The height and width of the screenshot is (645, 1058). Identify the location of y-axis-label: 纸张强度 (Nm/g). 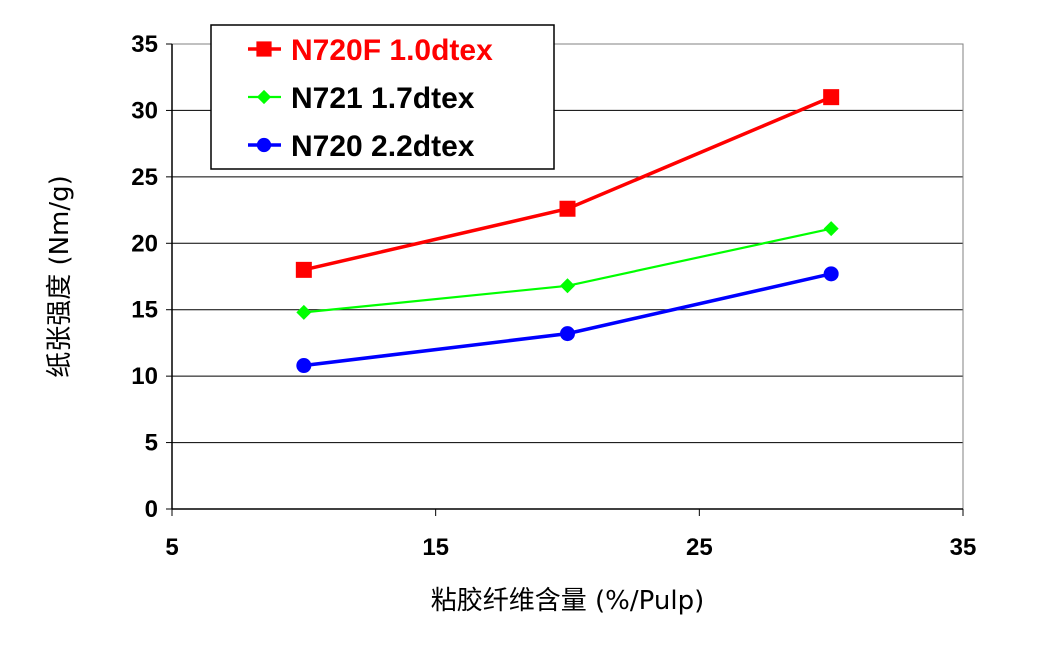
(60, 276).